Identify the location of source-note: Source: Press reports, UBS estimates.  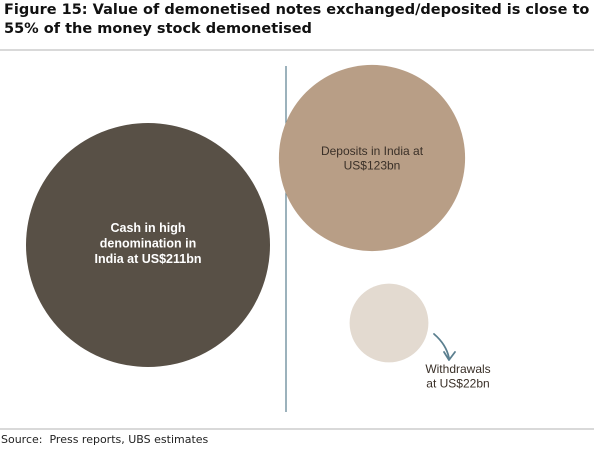
(105, 439).